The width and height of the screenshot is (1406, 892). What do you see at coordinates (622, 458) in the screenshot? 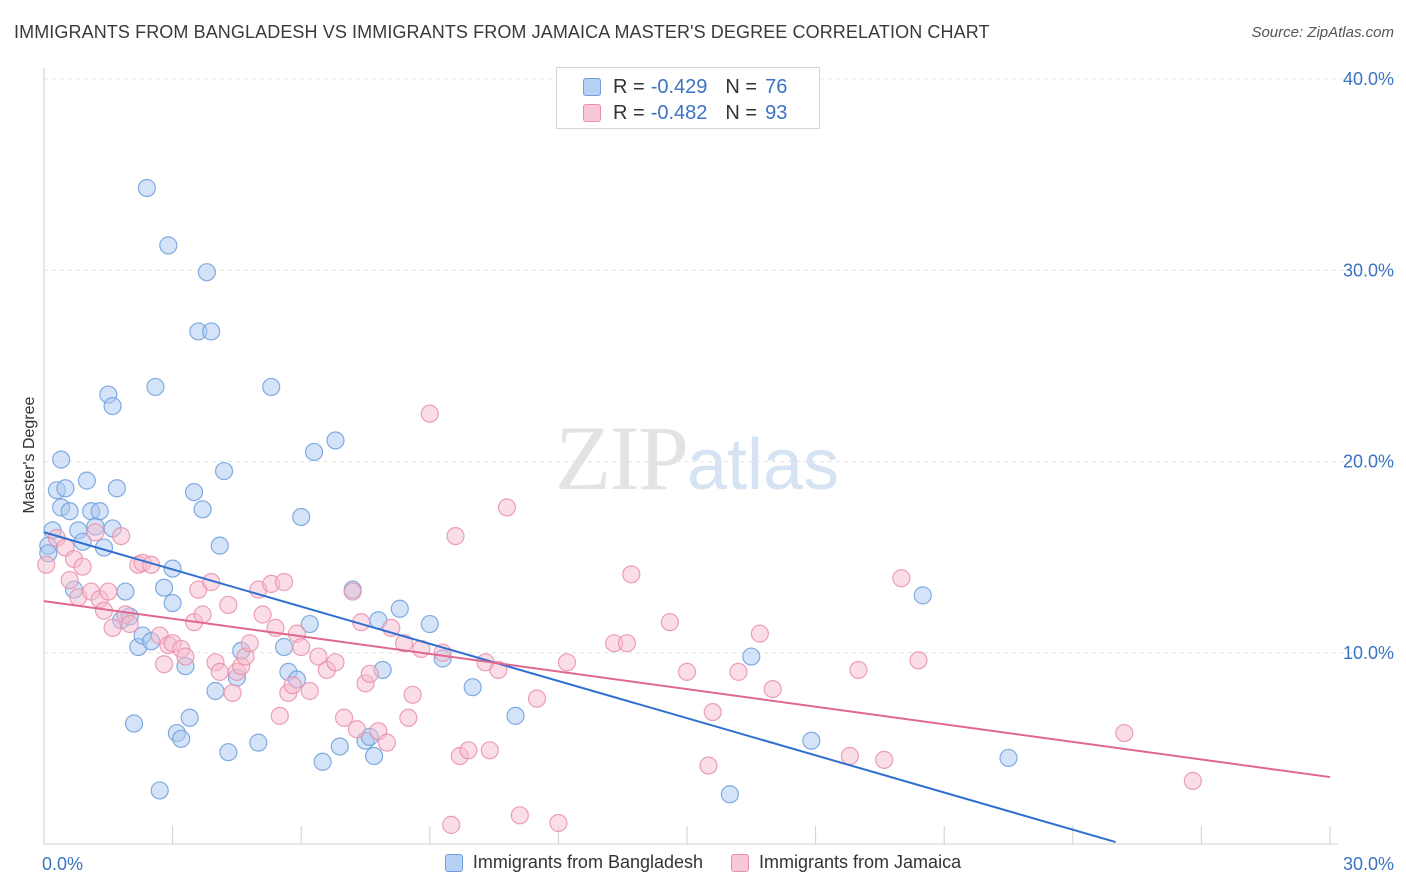
I see `watermark-zip: ZIP` at bounding box center [622, 458].